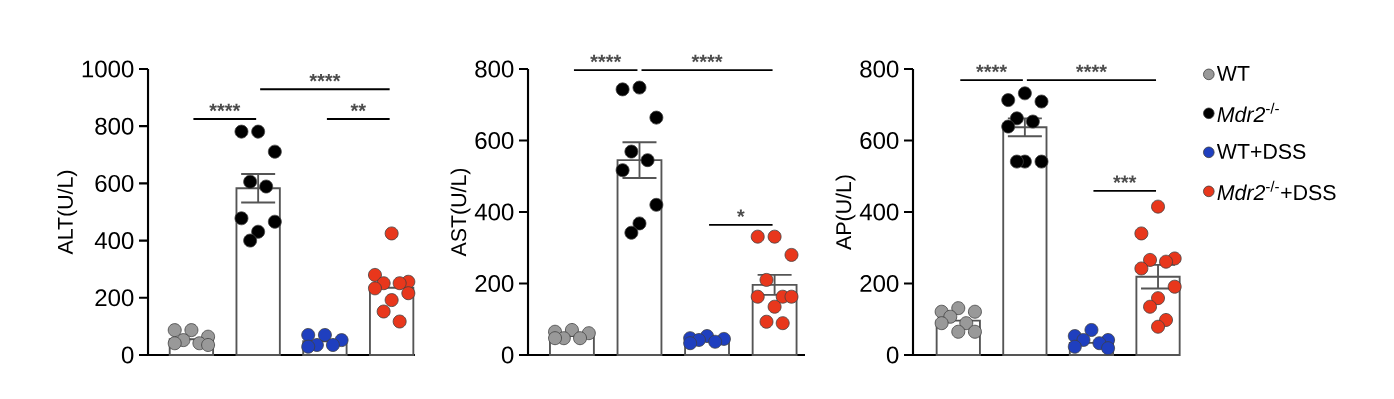 This screenshot has height=399, width=1394. I want to click on annotation: ***, so click(1125, 179).